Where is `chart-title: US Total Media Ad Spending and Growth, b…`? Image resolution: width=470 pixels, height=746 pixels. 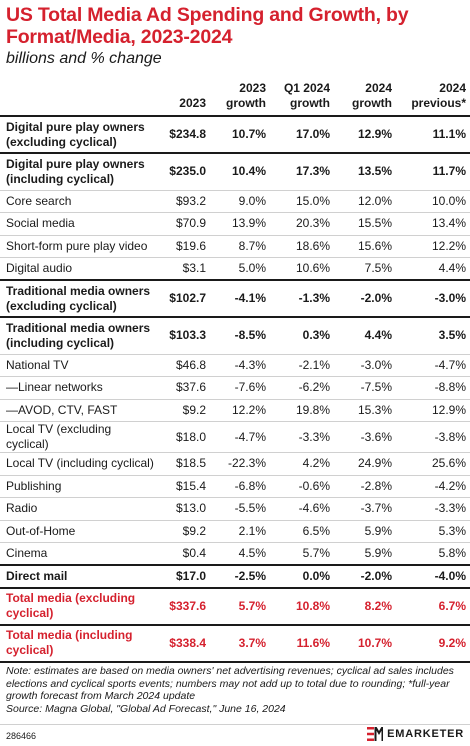
chart-title: US Total Media Ad Spending and Growth, b… is located at coordinates (207, 26).